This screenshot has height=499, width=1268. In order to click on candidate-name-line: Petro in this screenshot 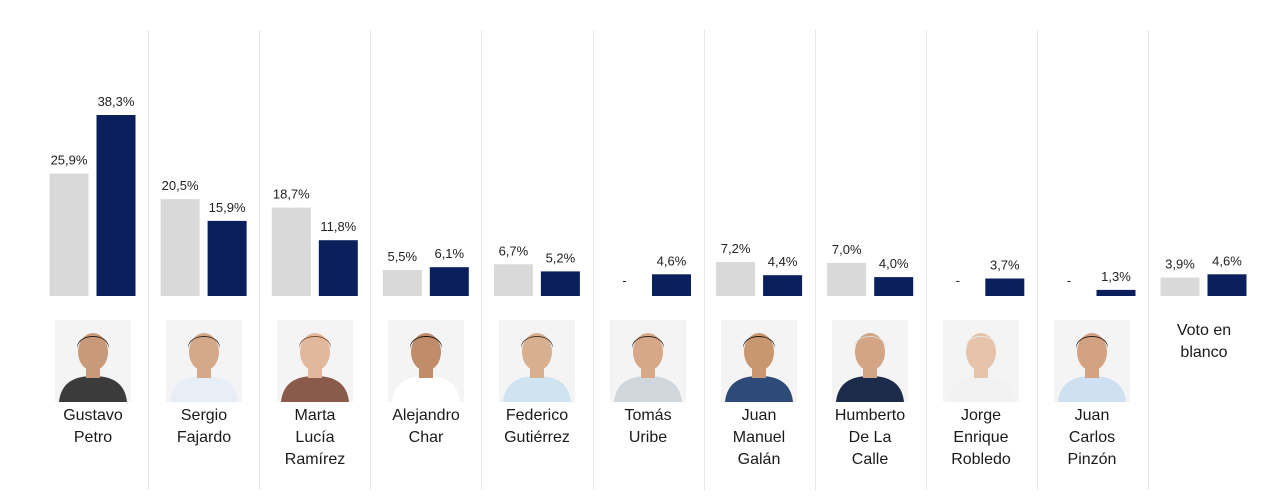, I will do `click(93, 437)`.